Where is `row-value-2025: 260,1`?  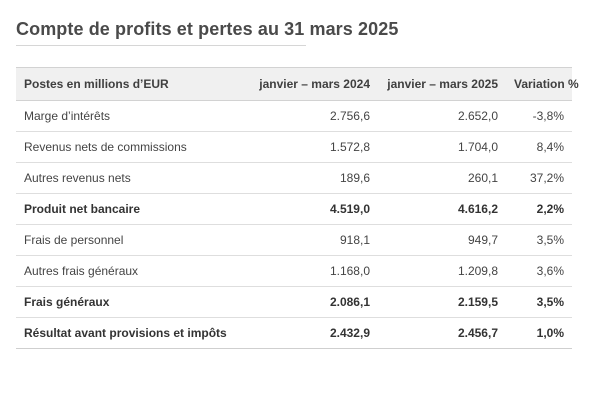 row-value-2025: 260,1 is located at coordinates (442, 178).